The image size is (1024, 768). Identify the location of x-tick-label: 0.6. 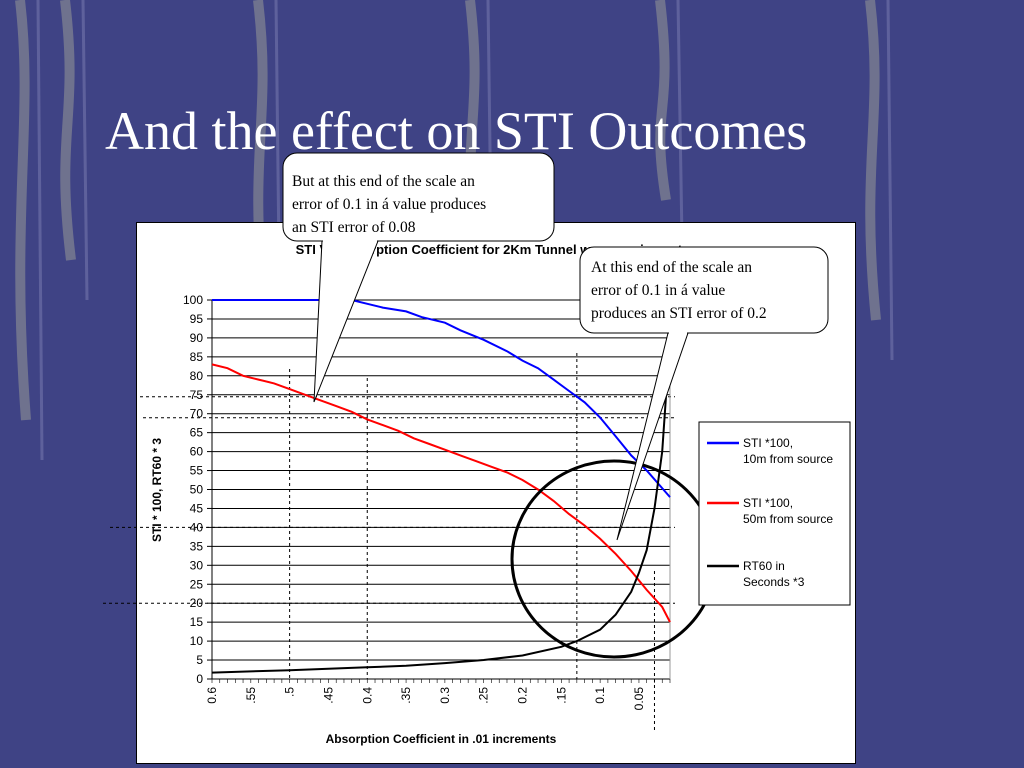
(212, 695).